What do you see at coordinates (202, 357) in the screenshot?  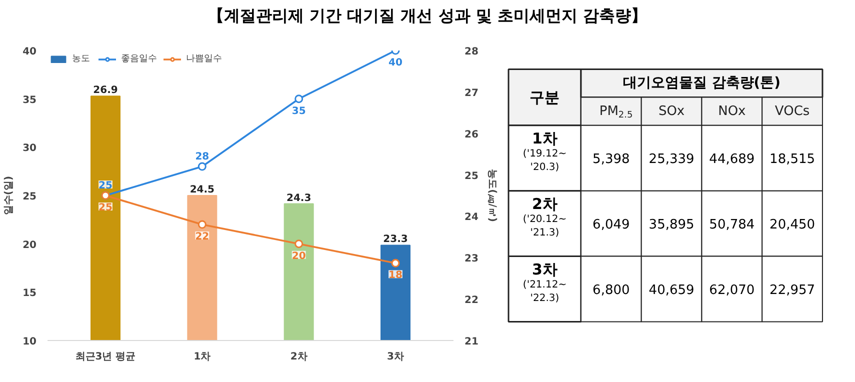 I see `x-tick-label: 1차` at bounding box center [202, 357].